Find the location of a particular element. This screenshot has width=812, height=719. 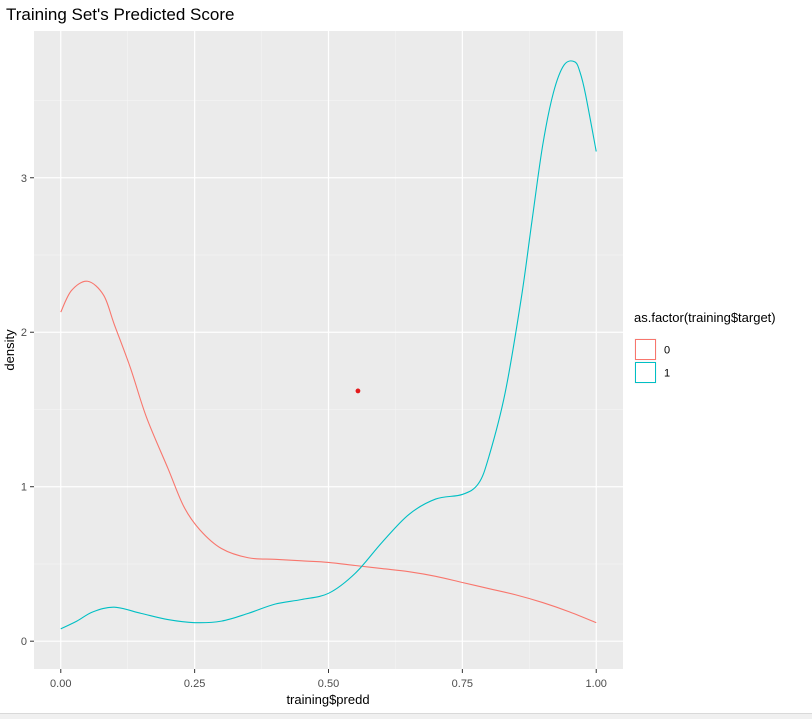

legend-label-0: 0 is located at coordinates (667, 351).